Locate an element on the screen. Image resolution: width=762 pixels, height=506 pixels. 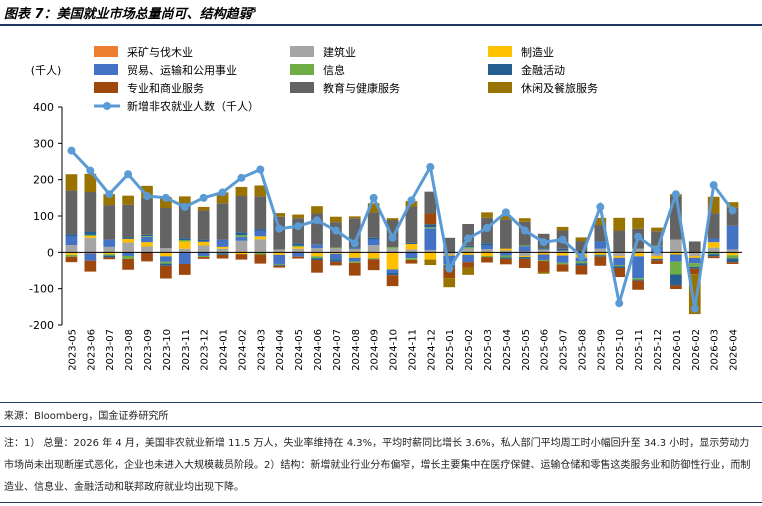
x-tick-label: 2024-04 is located at coordinates (280, 350).